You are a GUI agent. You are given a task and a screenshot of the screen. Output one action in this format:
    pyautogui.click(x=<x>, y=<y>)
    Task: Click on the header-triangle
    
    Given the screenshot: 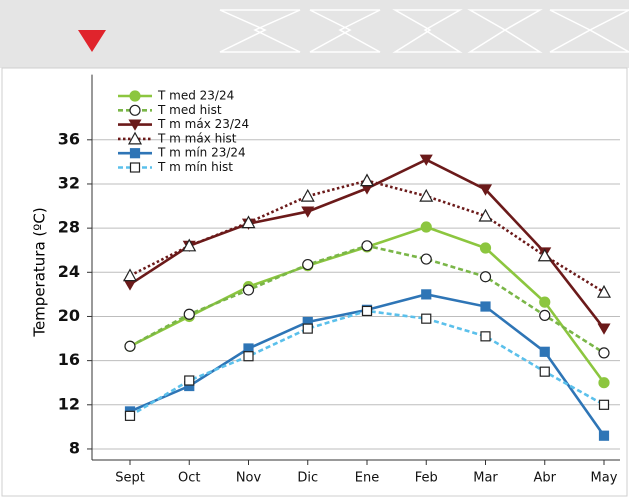 What is the action you would take?
    pyautogui.click(x=92, y=41)
    